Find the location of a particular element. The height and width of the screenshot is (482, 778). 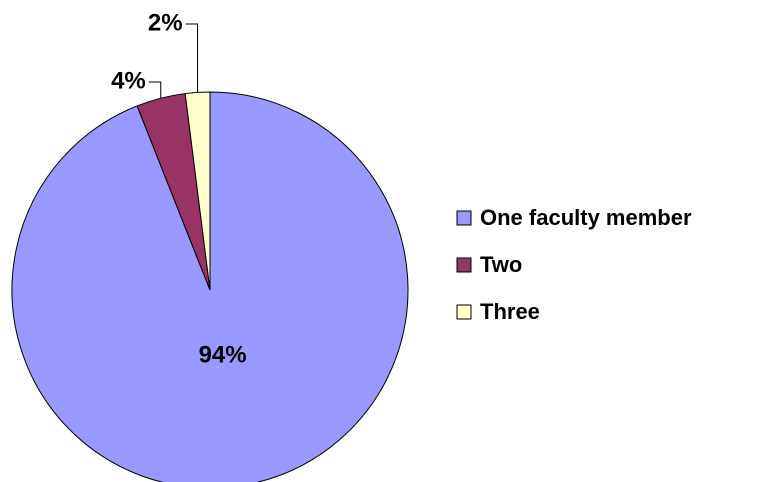

data-label: 4% is located at coordinates (128, 80).